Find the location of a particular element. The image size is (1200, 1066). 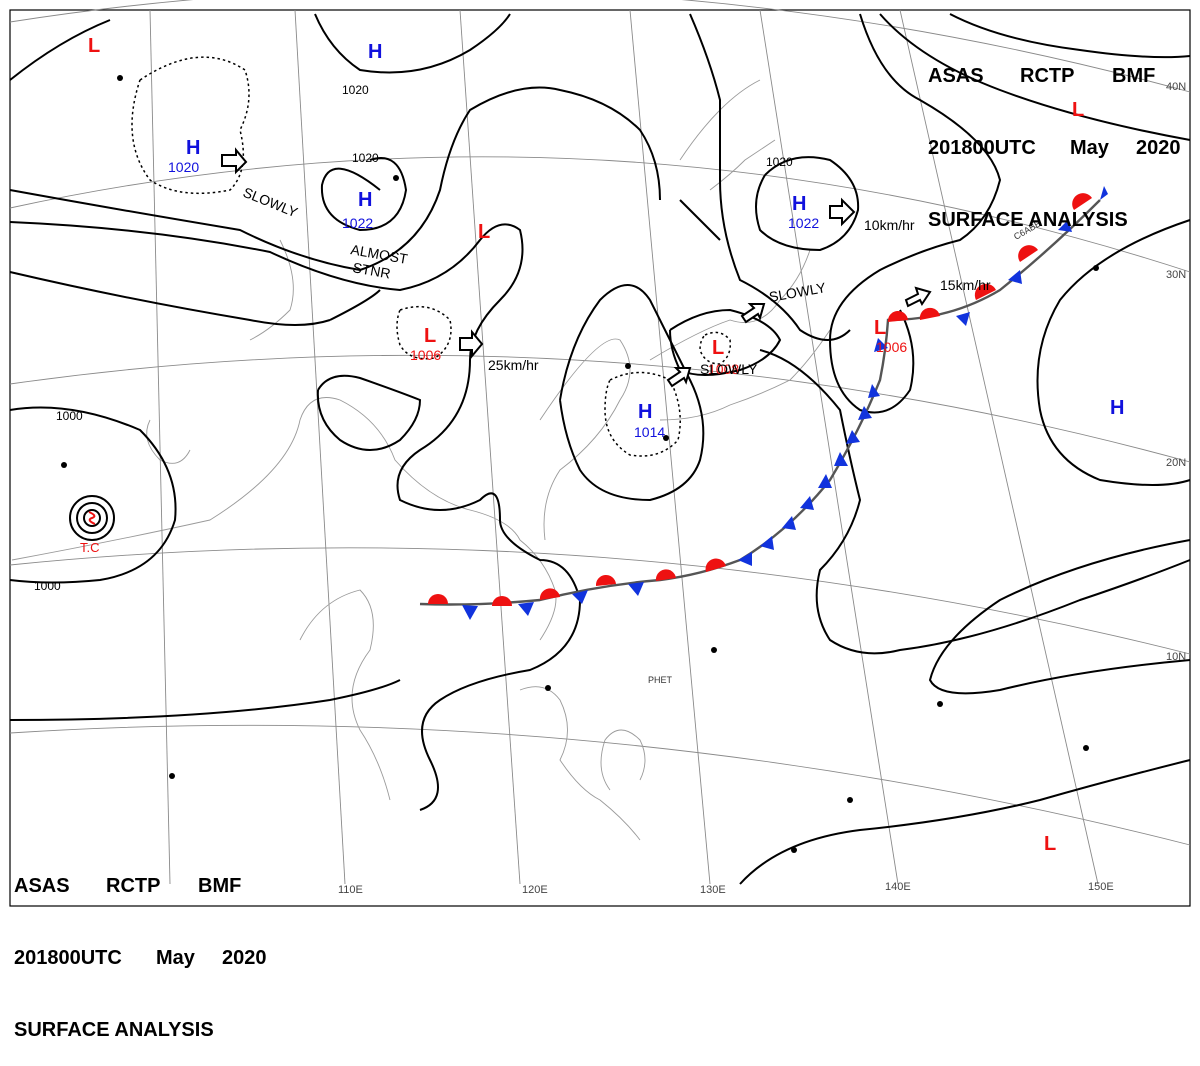

lat-label: 10N is located at coordinates (1176, 657).